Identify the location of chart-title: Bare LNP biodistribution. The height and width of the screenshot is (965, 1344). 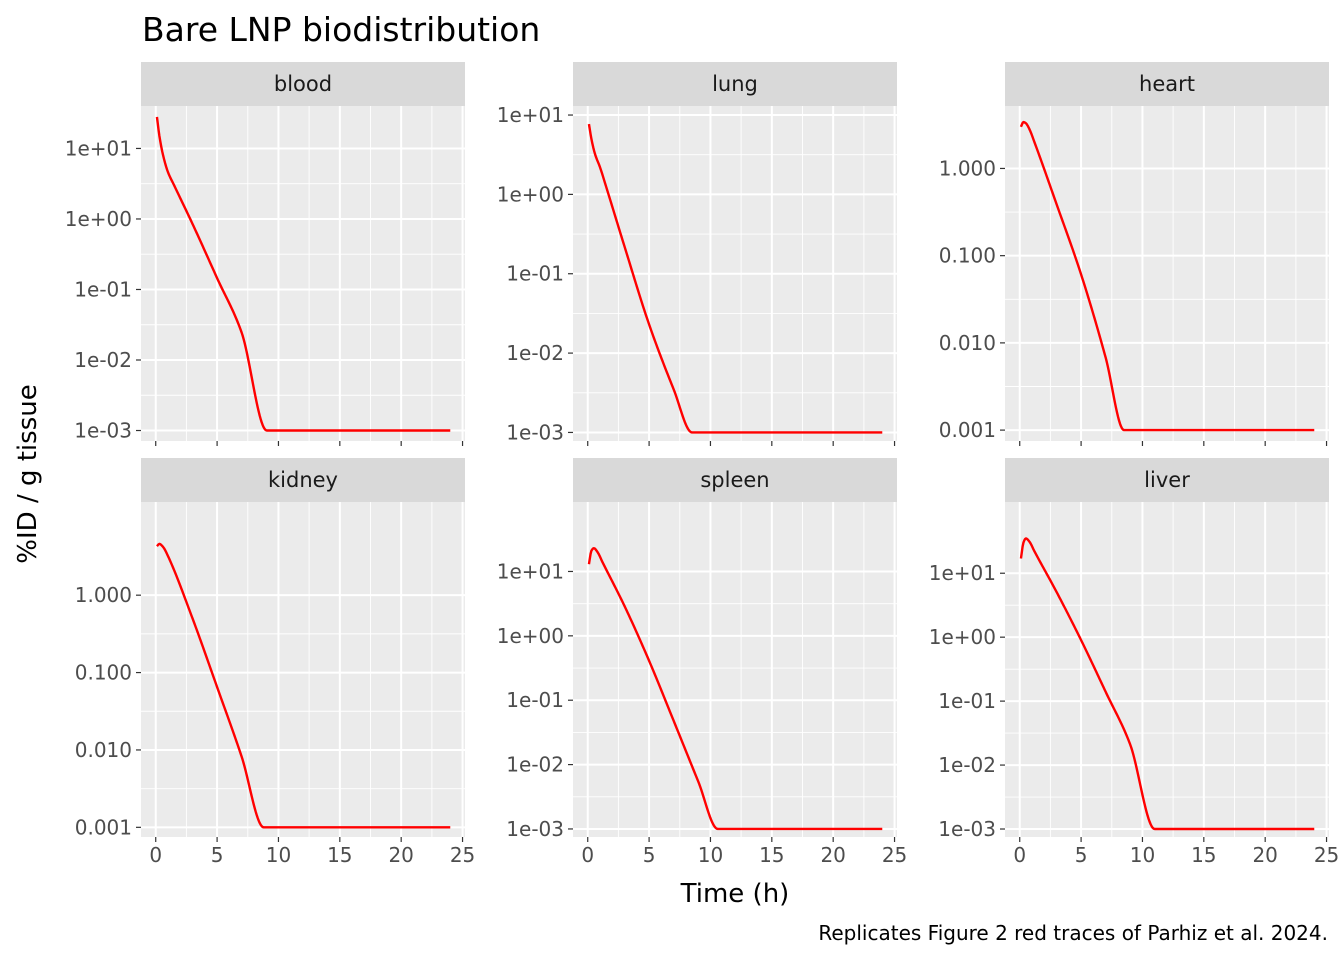
(341, 29).